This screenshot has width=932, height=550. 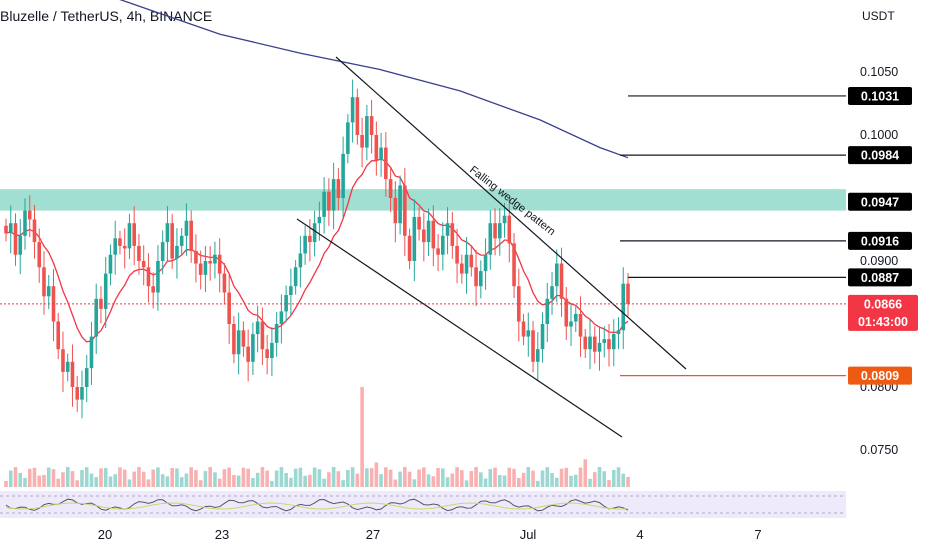 What do you see at coordinates (423, 200) in the screenshot?
I see `resistance-zone-layer` at bounding box center [423, 200].